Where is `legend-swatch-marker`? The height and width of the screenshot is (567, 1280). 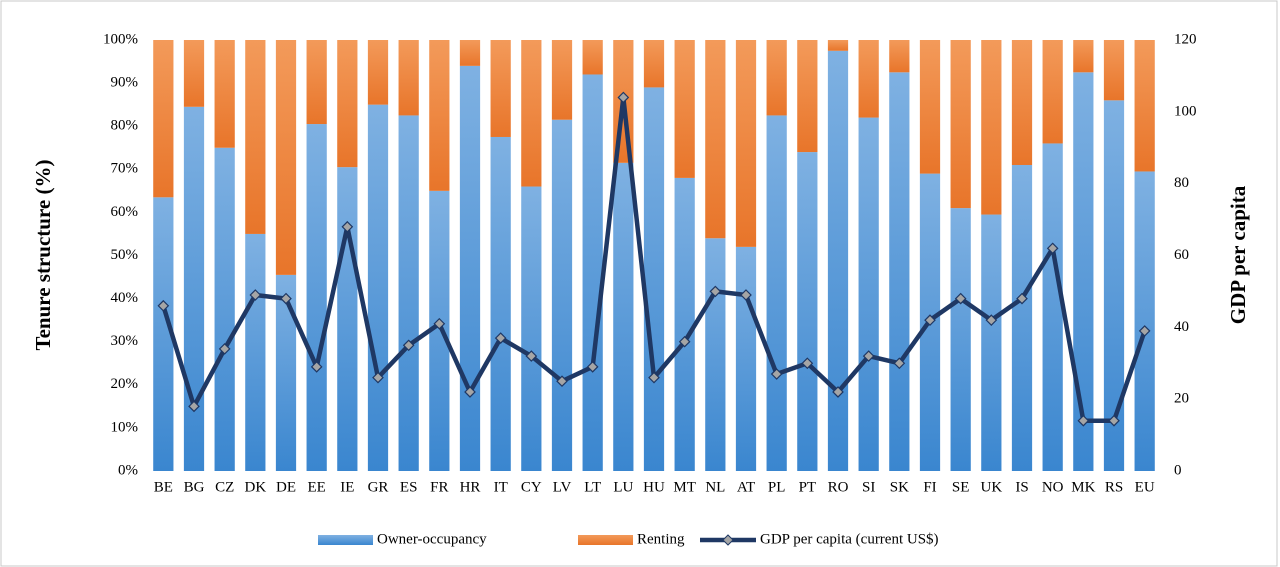
legend-swatch-marker is located at coordinates (728, 540).